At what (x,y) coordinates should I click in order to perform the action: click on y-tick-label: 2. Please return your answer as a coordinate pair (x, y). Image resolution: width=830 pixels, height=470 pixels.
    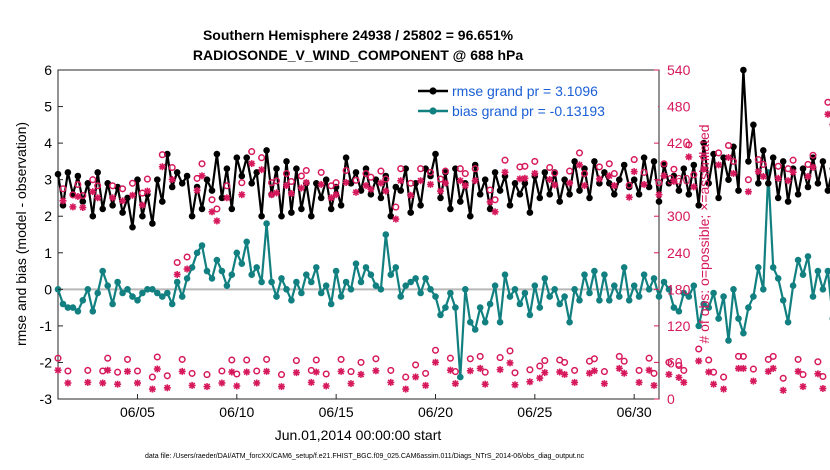
    Looking at the image, I should click on (48, 216).